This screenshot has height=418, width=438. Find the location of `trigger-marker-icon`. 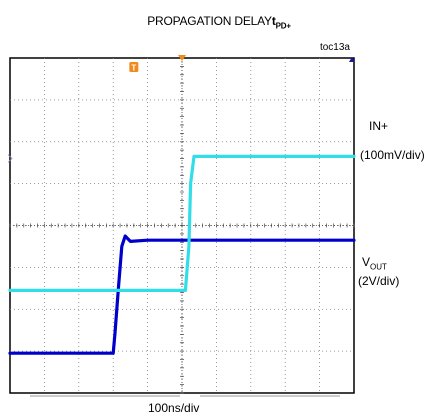

trigger-marker-icon is located at coordinates (134, 67).